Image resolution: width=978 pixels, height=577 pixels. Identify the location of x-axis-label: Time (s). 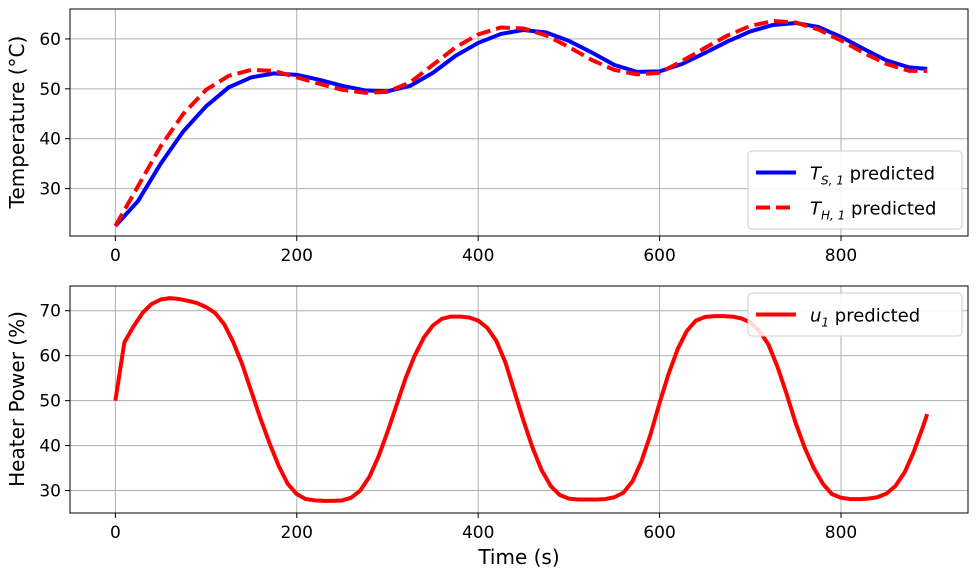
(518, 557).